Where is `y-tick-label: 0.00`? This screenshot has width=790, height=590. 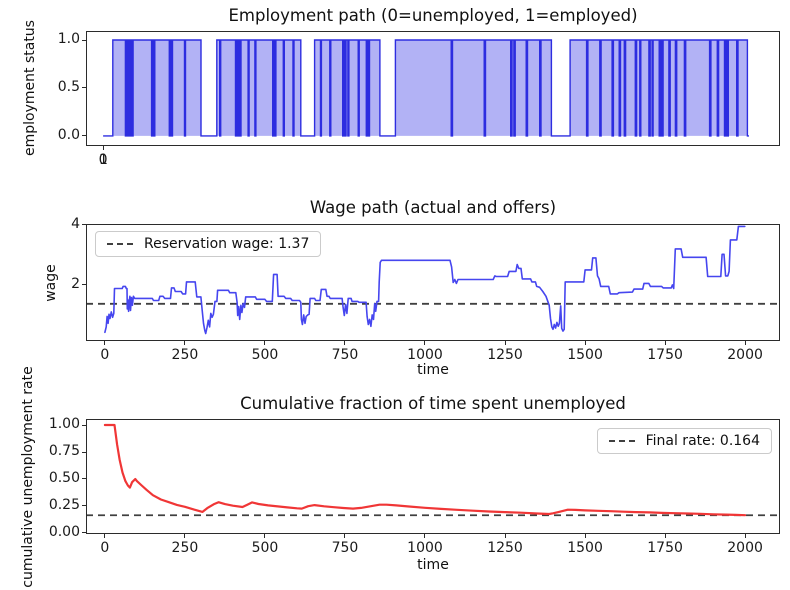 y-tick-label: 0.00 is located at coordinates (64, 531).